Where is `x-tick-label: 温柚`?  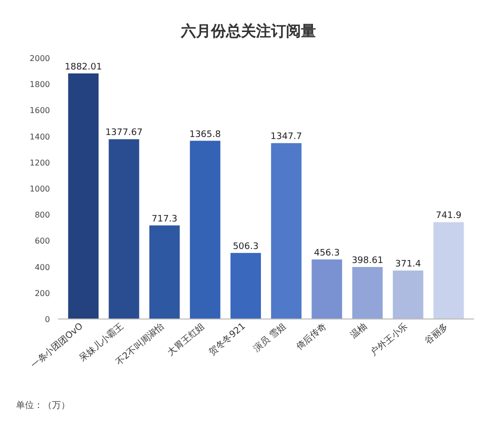 x-tick-label: 温柚 is located at coordinates (359, 330).